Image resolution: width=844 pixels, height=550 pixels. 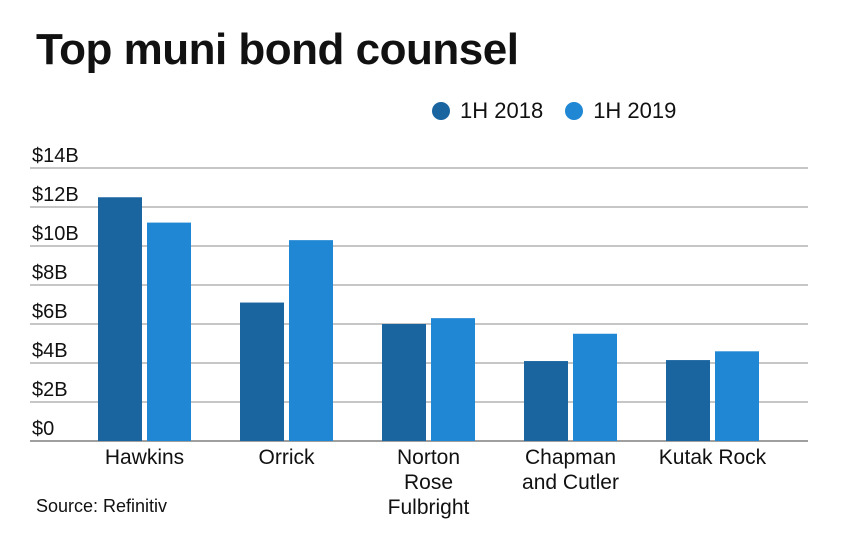 I want to click on legend-swatch-2018, so click(x=441, y=111).